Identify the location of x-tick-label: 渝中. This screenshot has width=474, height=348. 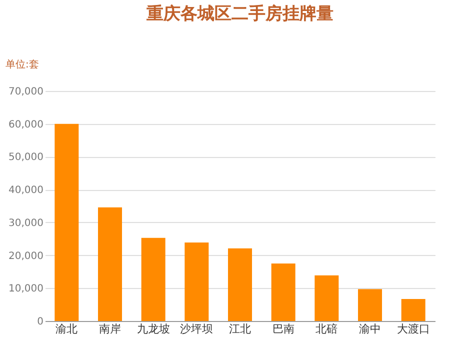
(370, 329).